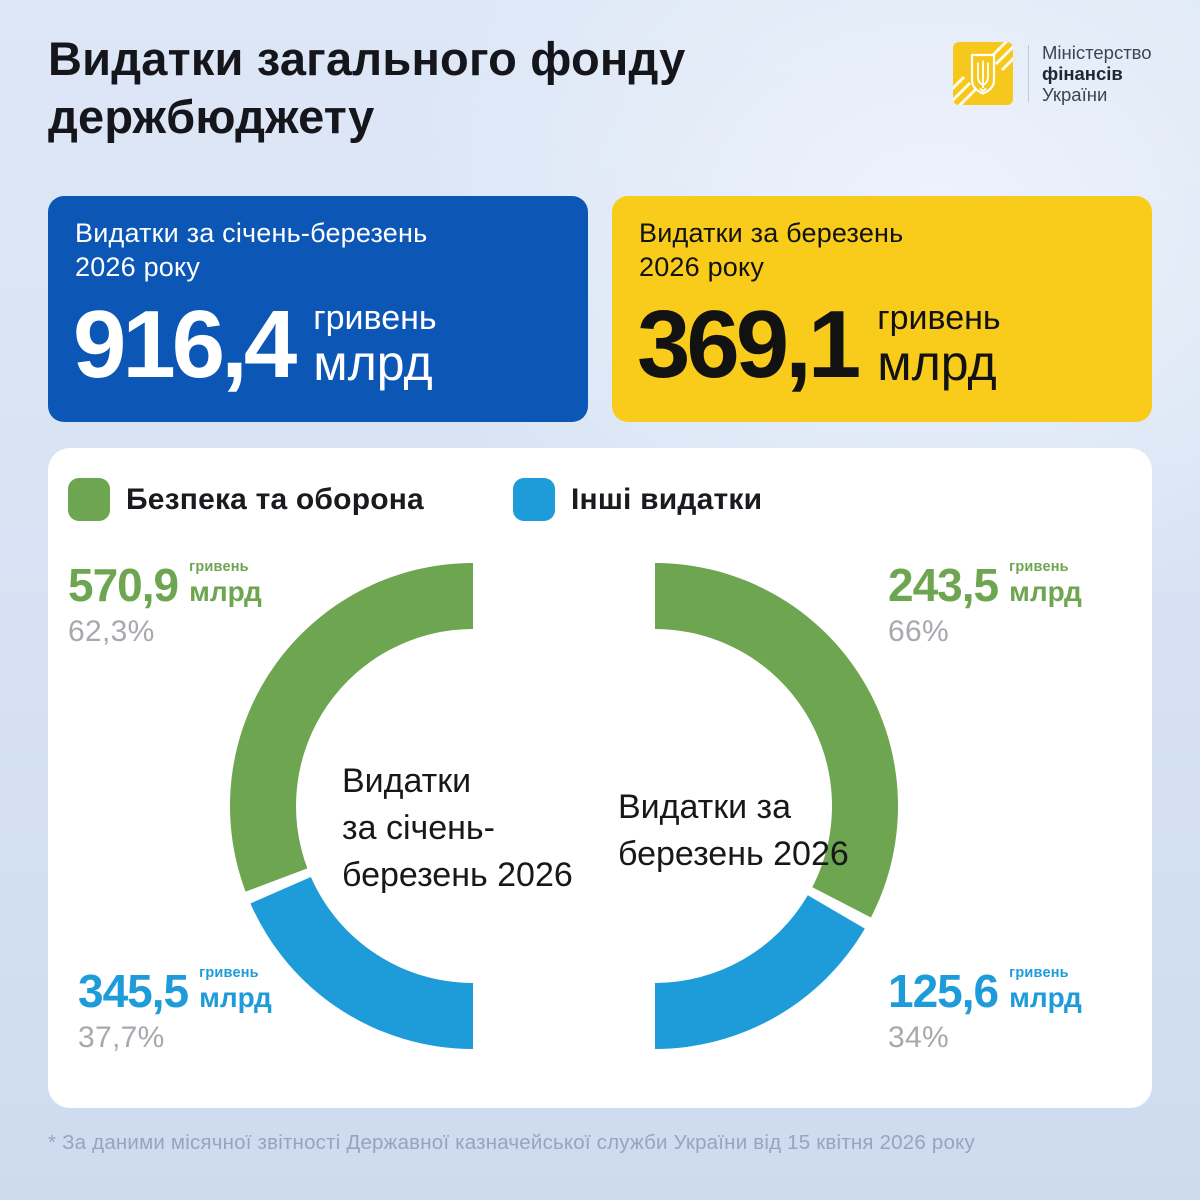 The image size is (1200, 1200). I want to click on card-month-units: гривень млрд, so click(939, 345).